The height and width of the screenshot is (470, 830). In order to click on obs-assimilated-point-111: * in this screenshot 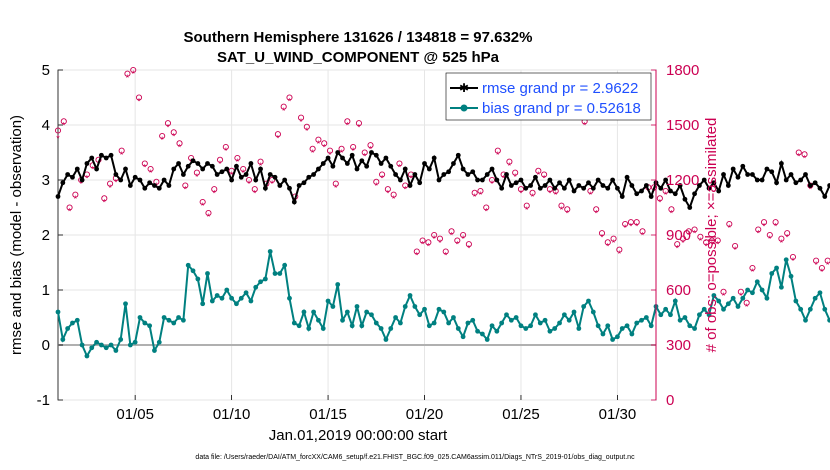, I will do `click(701, 241)`.